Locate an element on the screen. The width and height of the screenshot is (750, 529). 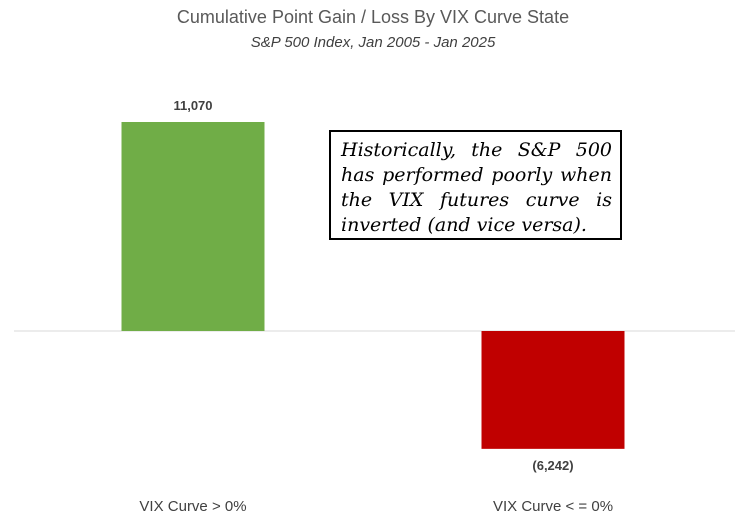
data-label-1: 11,070 is located at coordinates (192, 105).